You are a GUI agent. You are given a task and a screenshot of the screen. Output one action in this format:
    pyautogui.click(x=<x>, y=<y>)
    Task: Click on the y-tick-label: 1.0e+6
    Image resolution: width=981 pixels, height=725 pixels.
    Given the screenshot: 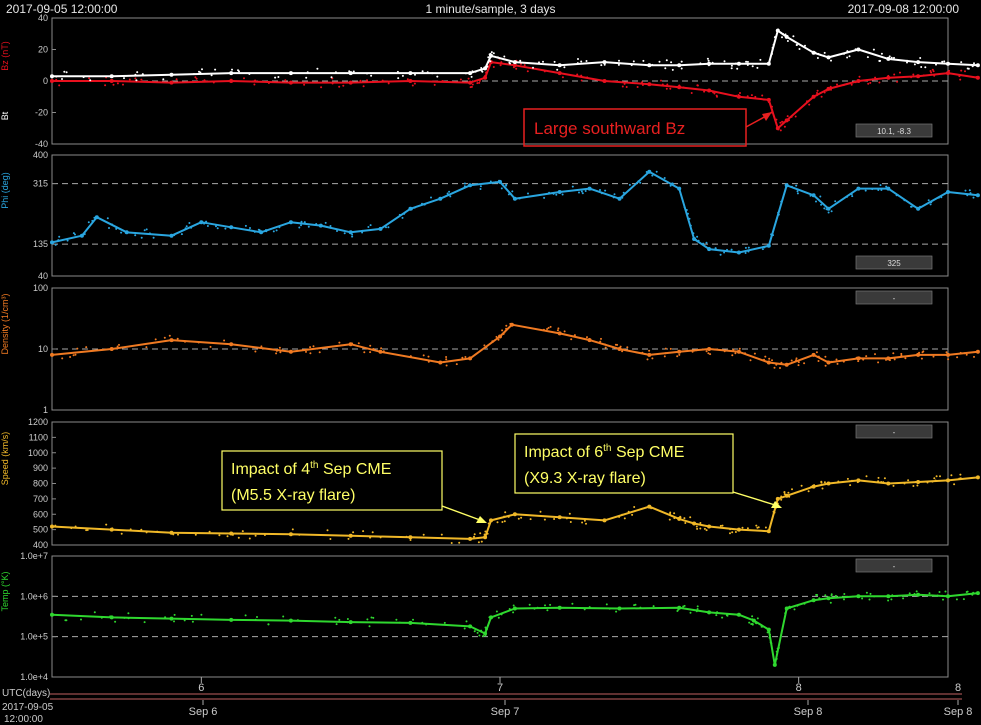 What is the action you would take?
    pyautogui.click(x=34, y=596)
    